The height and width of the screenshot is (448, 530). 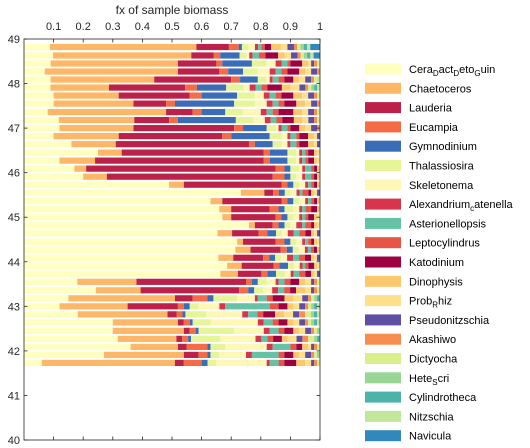 I want to click on x-tick-label: 0.2, so click(x=83, y=27).